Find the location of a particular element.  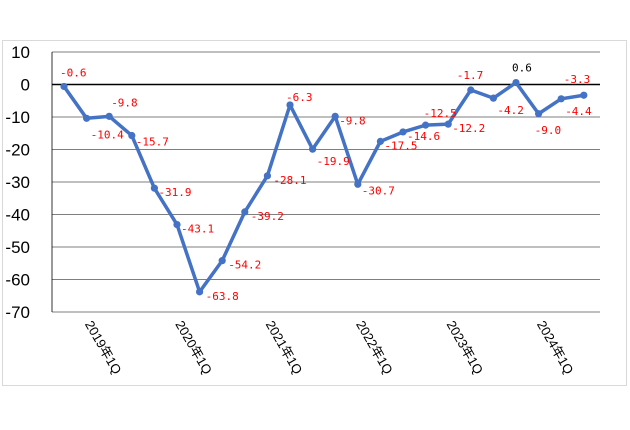

data-label: -43.1 is located at coordinates (197, 229).